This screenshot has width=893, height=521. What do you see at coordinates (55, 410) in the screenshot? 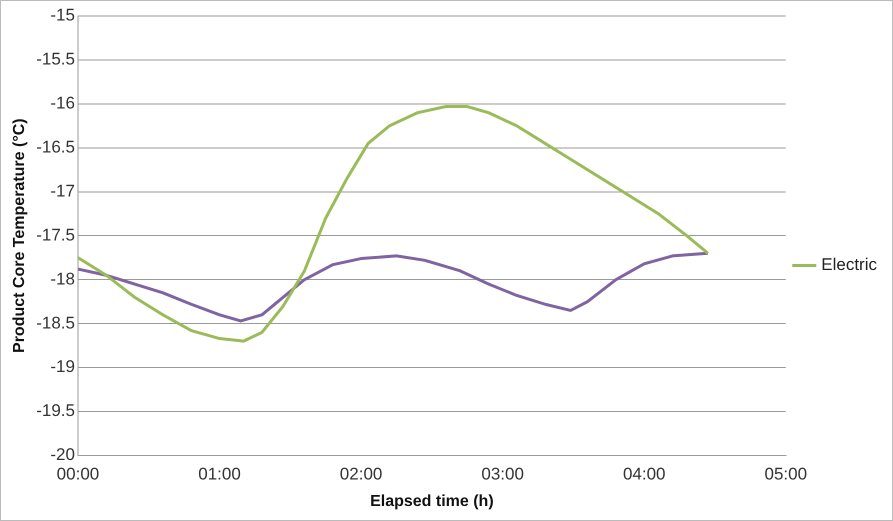
I see `y-tick-label: -19.5` at bounding box center [55, 410].